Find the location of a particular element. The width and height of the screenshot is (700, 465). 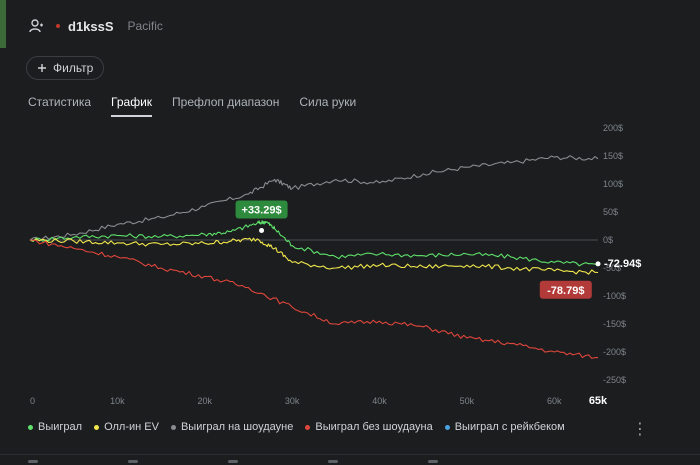

legend-label: Выиграл без шоудауна is located at coordinates (374, 427).